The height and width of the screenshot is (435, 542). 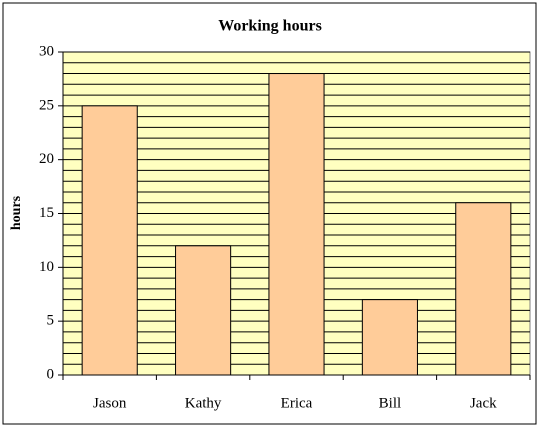 What do you see at coordinates (297, 403) in the screenshot?
I see `x-tick-label: Erica` at bounding box center [297, 403].